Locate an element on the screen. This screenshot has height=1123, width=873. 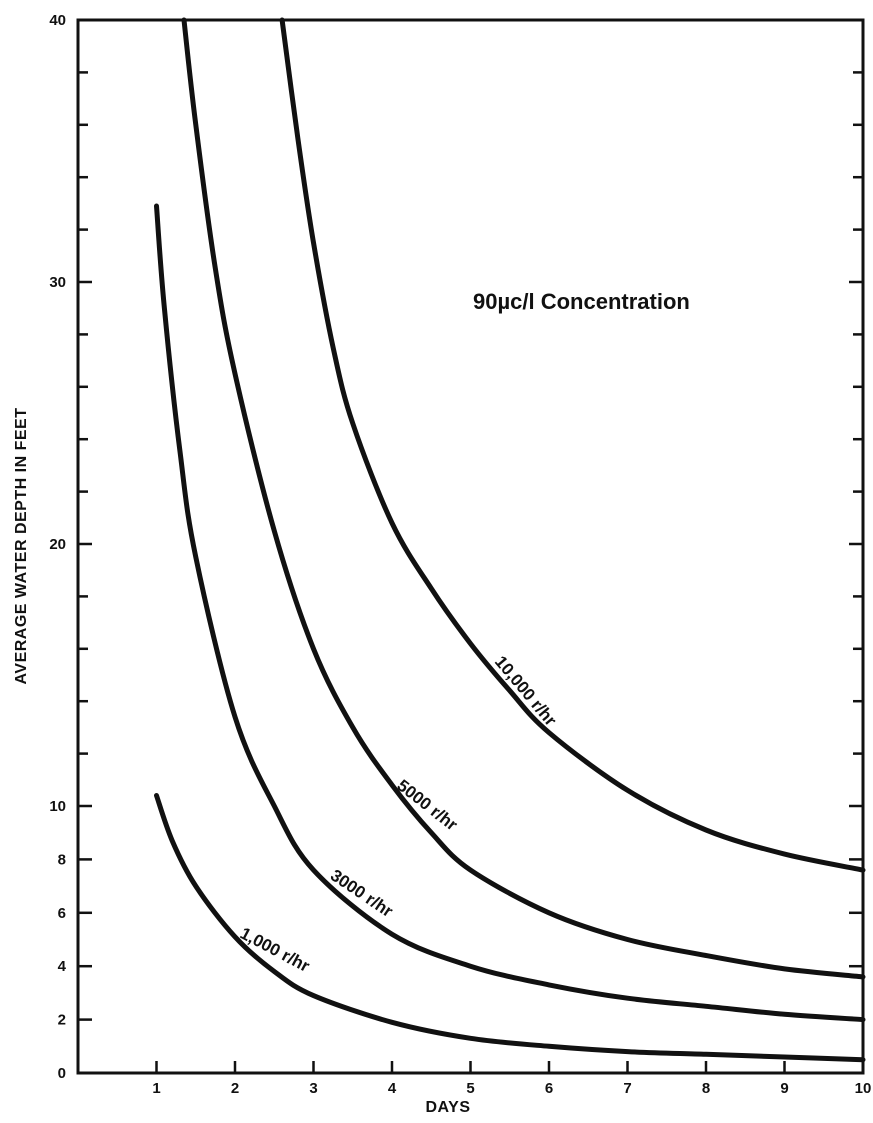
x-tick-label-8: 8 is located at coordinates (706, 1088).